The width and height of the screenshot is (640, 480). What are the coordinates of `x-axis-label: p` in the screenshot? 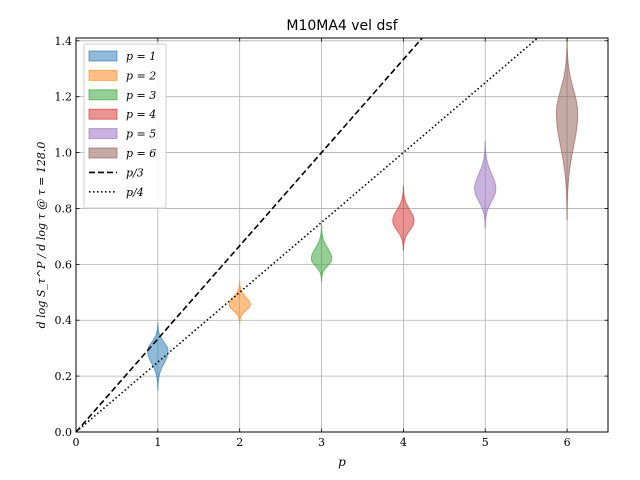 It's located at (342, 462).